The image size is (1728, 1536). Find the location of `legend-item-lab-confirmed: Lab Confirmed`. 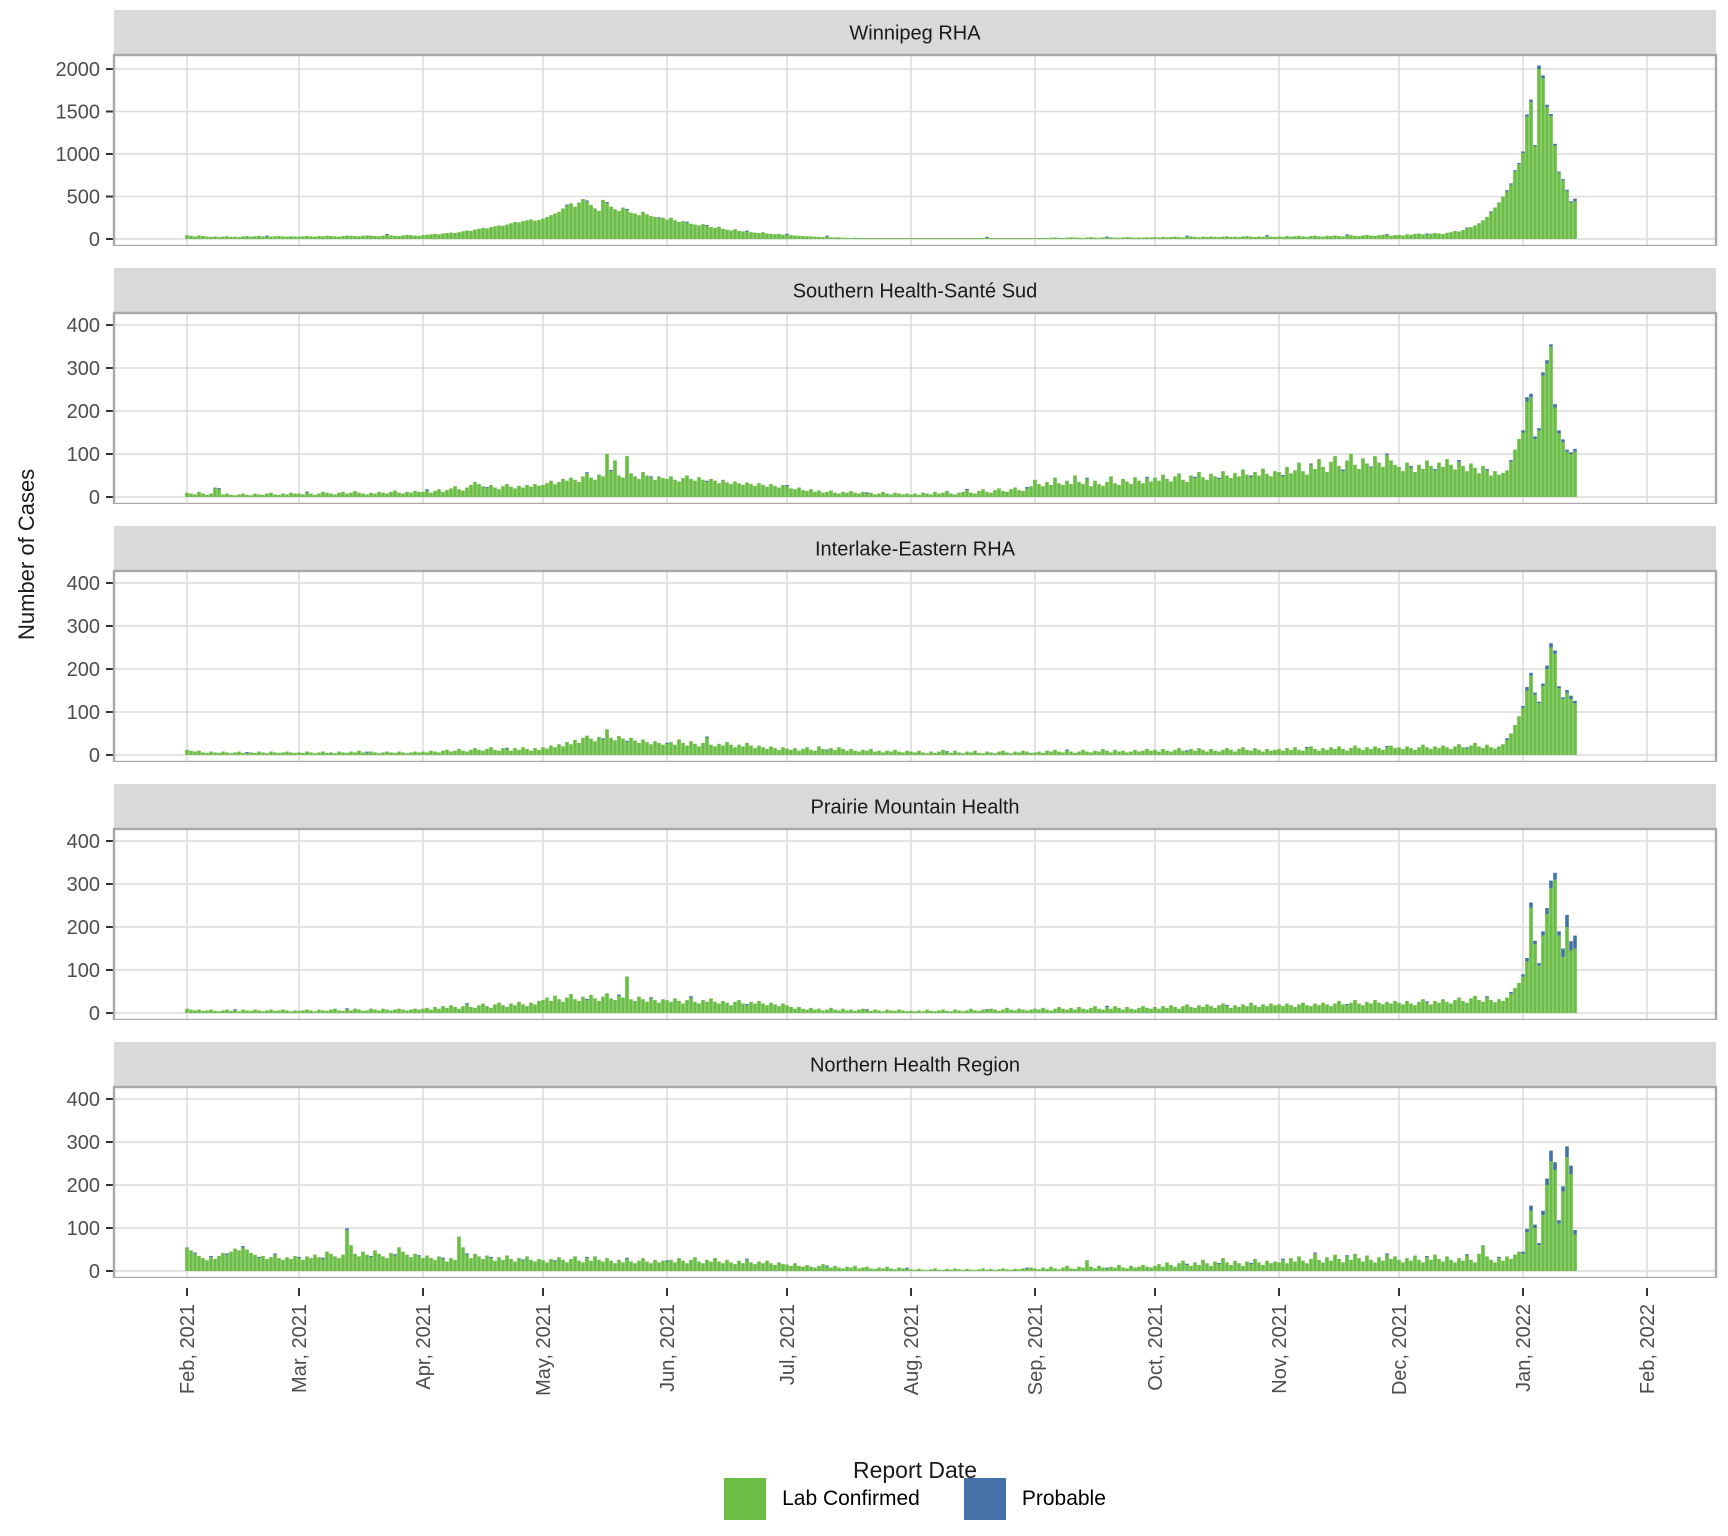

legend-item-lab-confirmed: Lab Confirmed is located at coordinates (822, 1499).